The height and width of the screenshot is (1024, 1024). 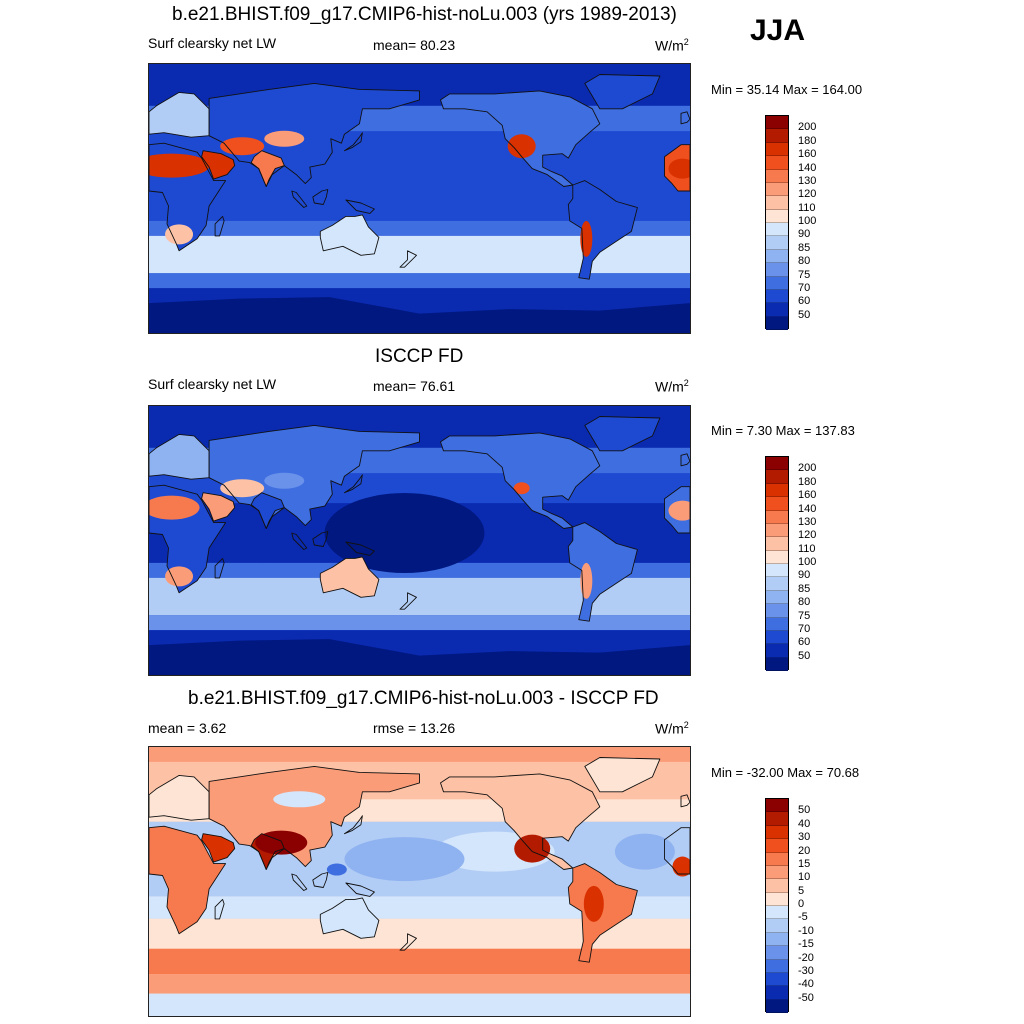 What do you see at coordinates (806, 970) in the screenshot?
I see `colorbar-tick-label: -30` at bounding box center [806, 970].